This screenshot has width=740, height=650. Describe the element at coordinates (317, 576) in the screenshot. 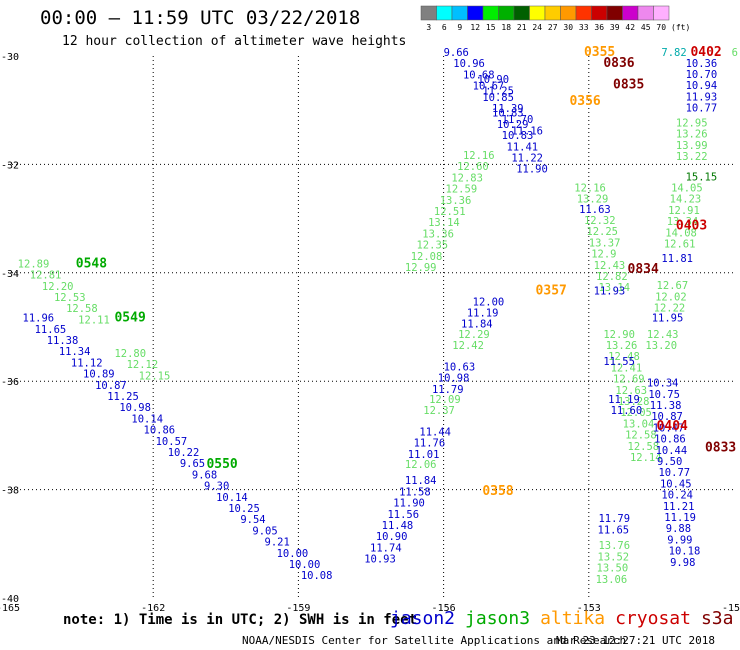

I see `swh-value: 10.08` at that location.